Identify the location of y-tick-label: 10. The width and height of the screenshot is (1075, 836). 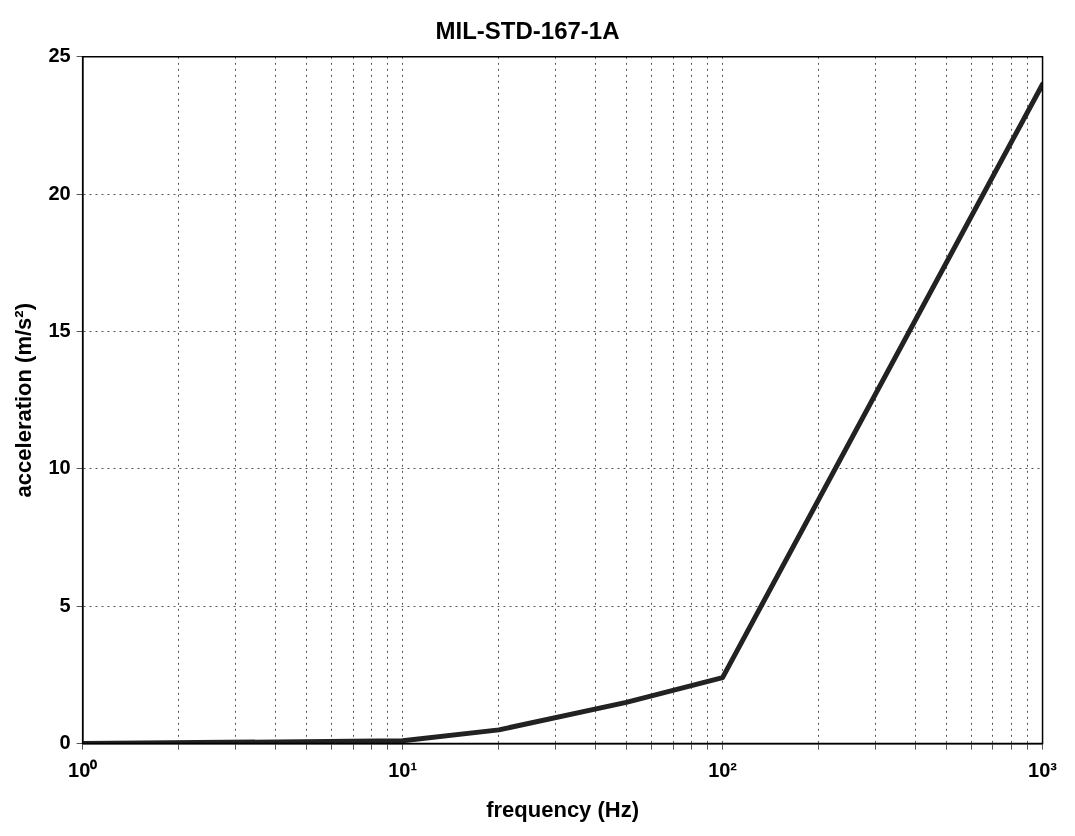
(59, 467).